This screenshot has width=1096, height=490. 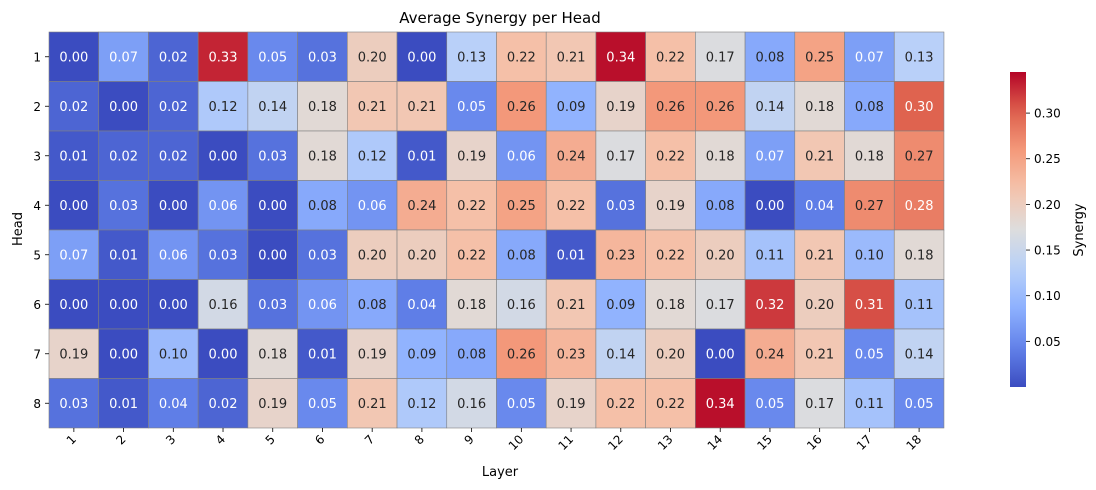 I want to click on x-tick-label: 11, so click(x=565, y=442).